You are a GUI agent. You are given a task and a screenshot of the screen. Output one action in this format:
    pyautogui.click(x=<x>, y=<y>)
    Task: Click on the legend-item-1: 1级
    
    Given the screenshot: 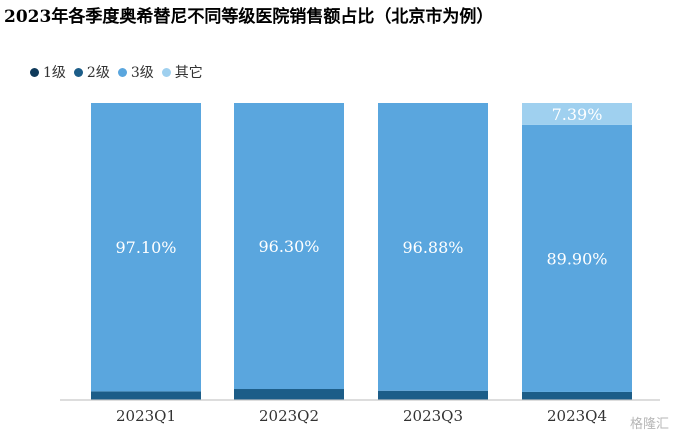 What is the action you would take?
    pyautogui.click(x=48, y=72)
    